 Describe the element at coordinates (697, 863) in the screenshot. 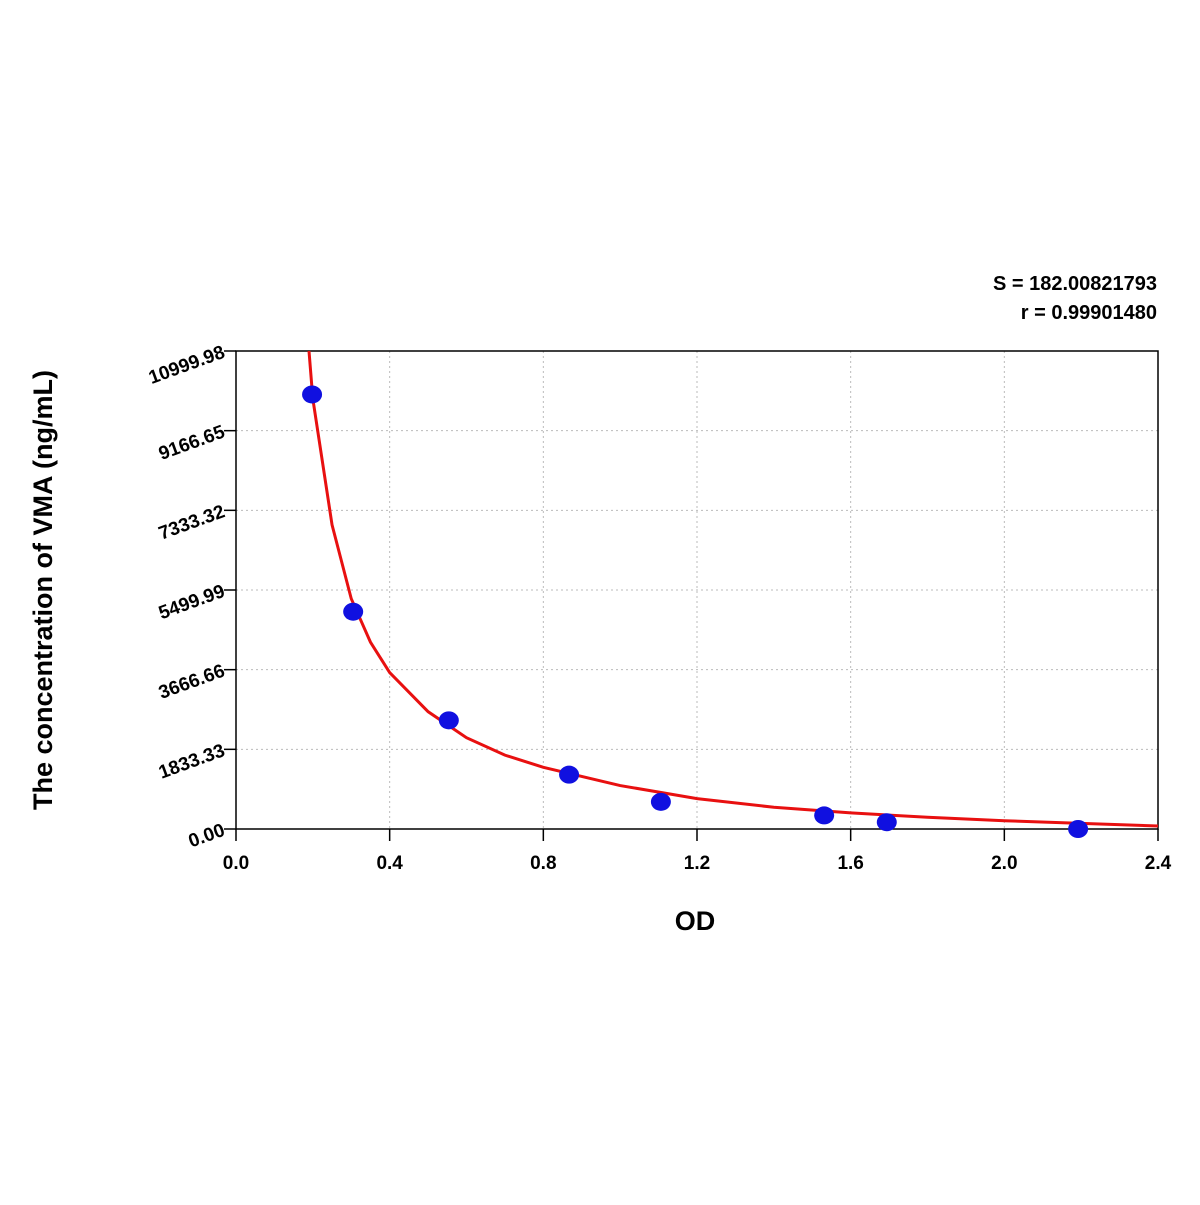

I see `x-tick-label: 1.2` at that location.